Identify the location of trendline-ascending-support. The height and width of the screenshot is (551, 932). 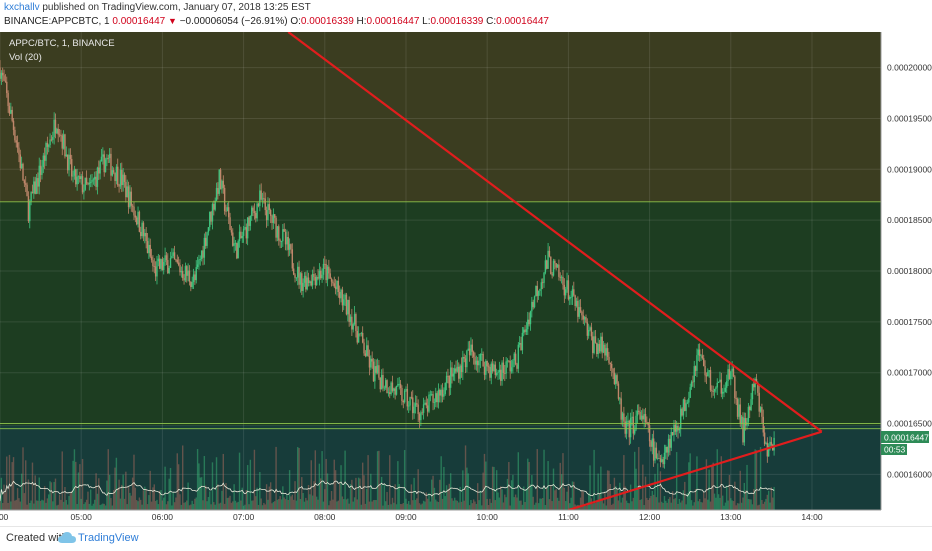
(695, 471).